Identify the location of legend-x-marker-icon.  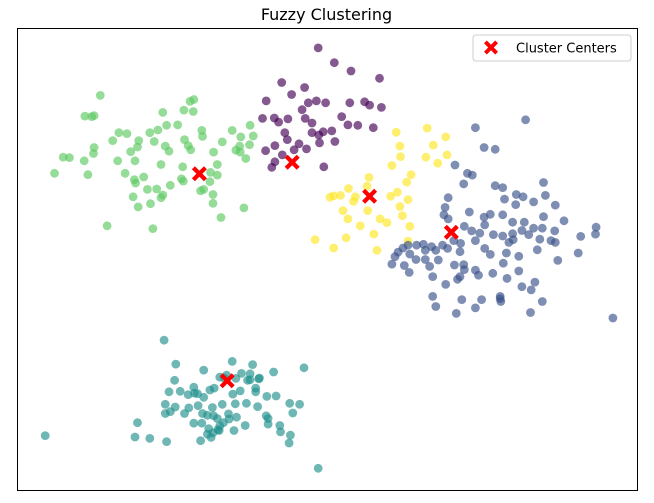
(491, 47).